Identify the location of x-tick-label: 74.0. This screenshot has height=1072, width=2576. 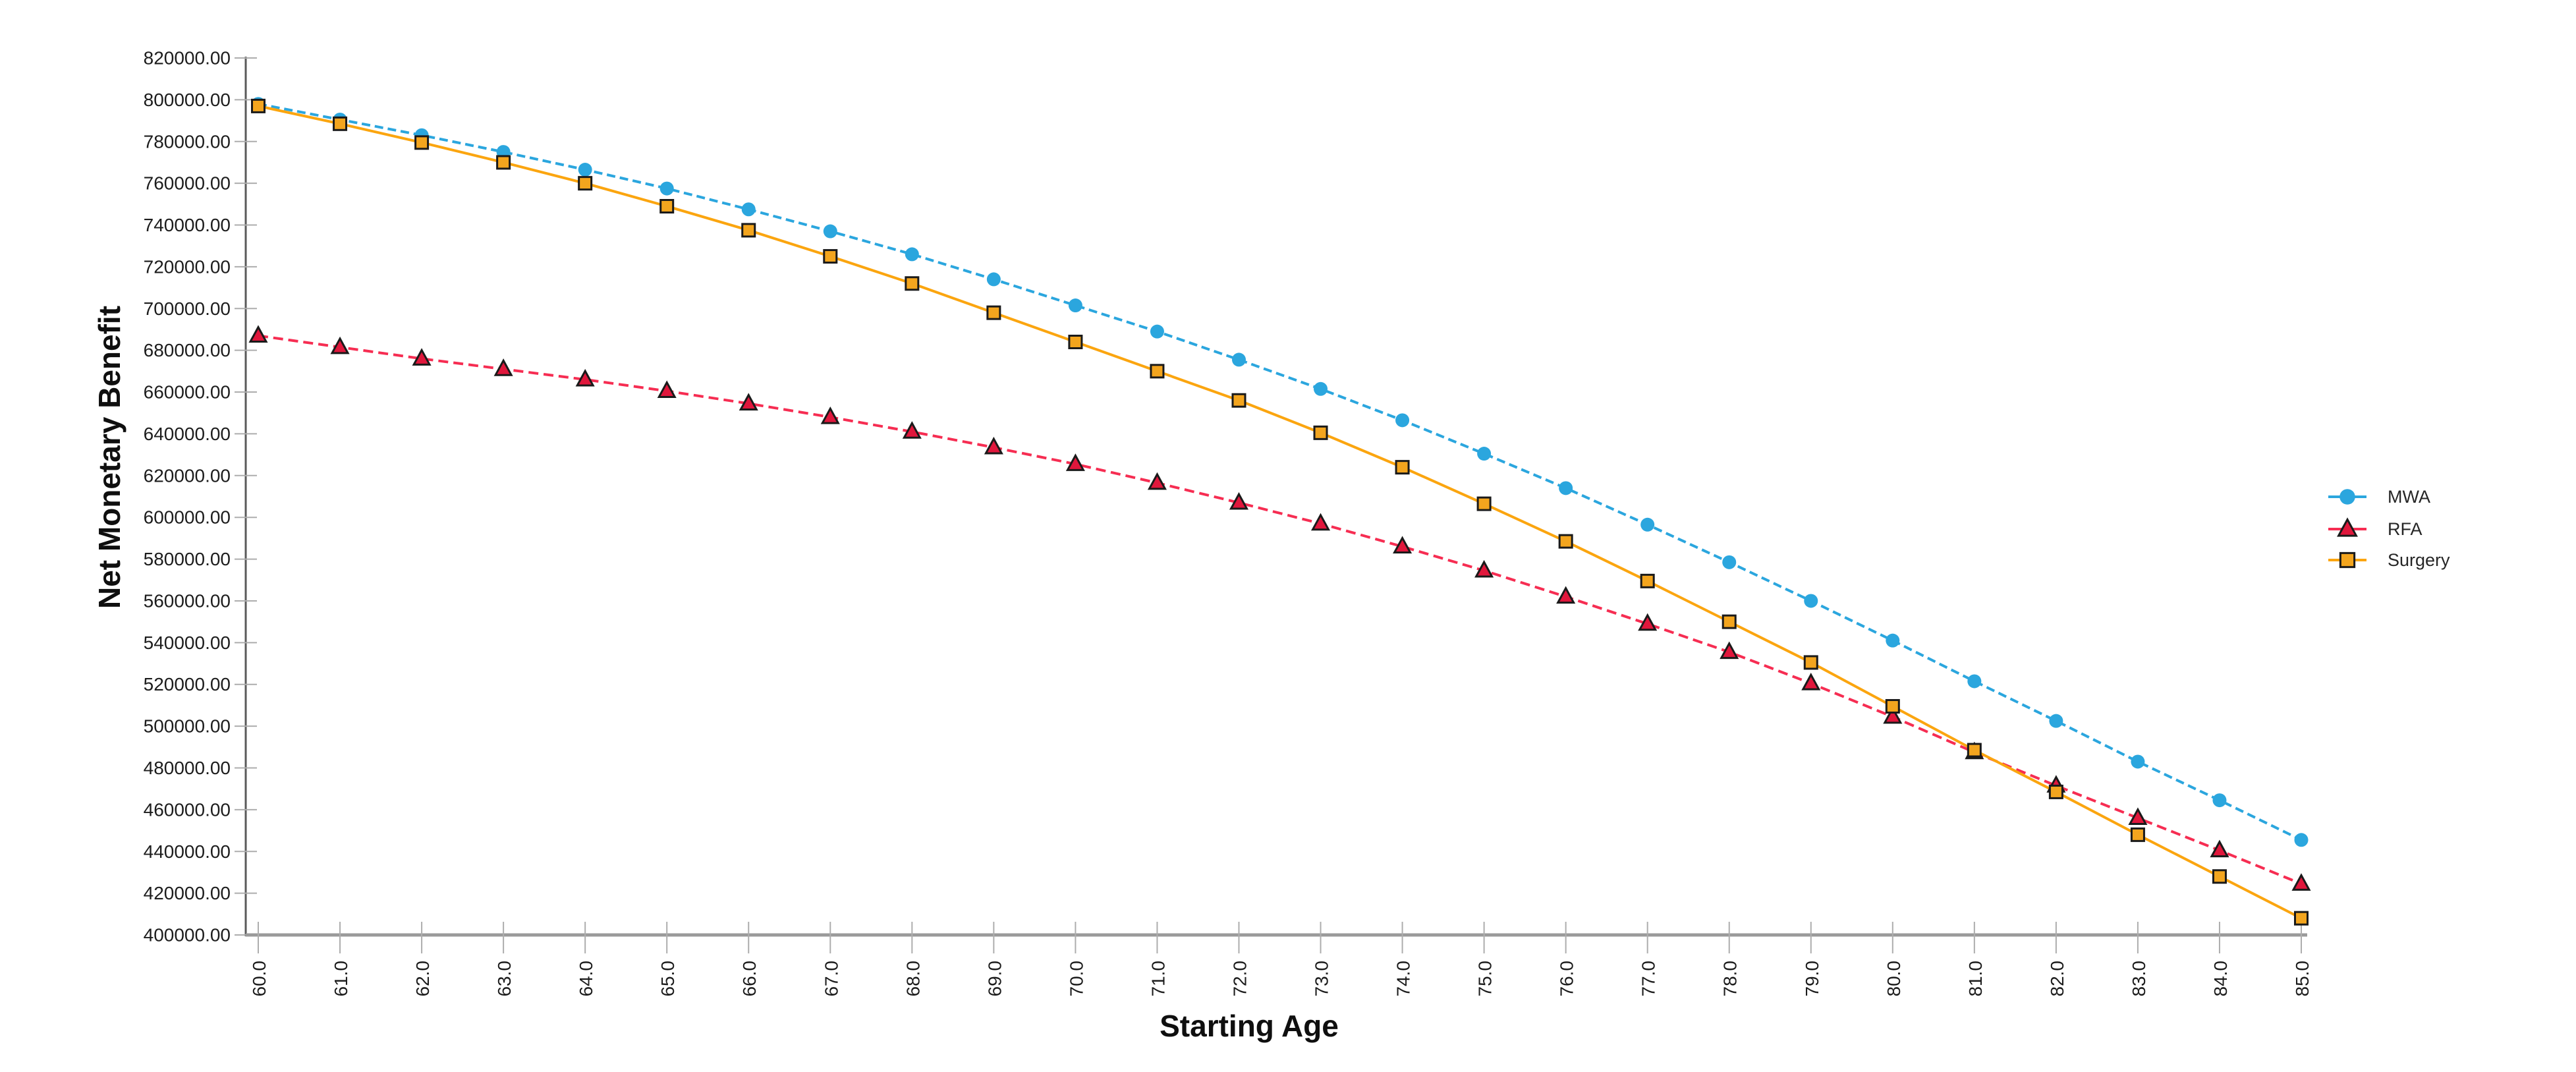
(1403, 979).